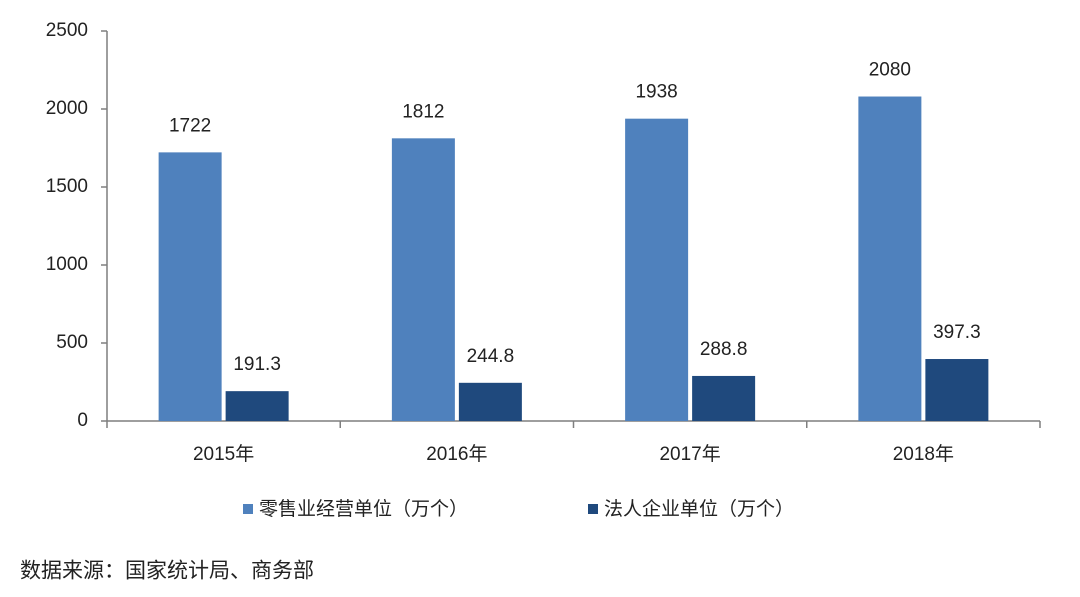 This screenshot has height=597, width=1080. What do you see at coordinates (167, 571) in the screenshot?
I see `source-note: 数据来源：国家统计局、商务部` at bounding box center [167, 571].